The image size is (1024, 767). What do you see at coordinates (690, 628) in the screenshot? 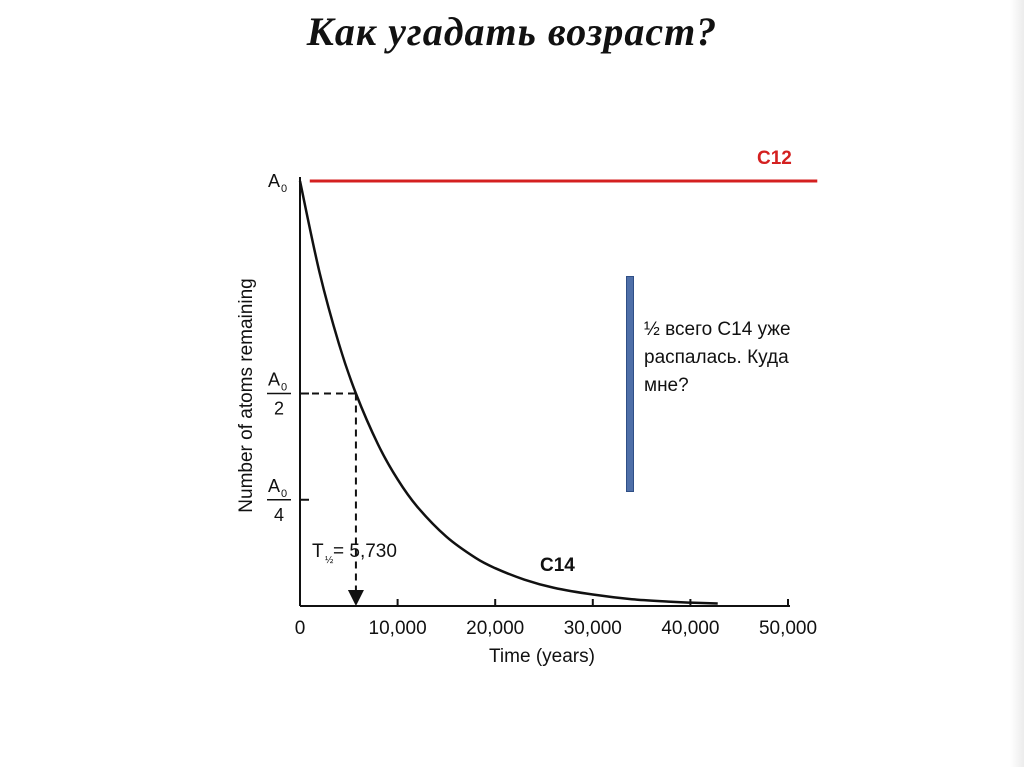
I see `x-tick-label: 40,000` at bounding box center [690, 628].